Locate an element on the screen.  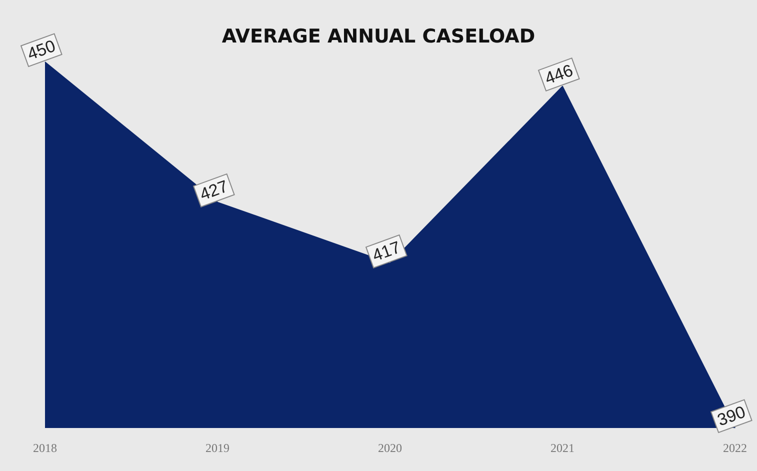
x-tick-label: 2019 is located at coordinates (218, 448).